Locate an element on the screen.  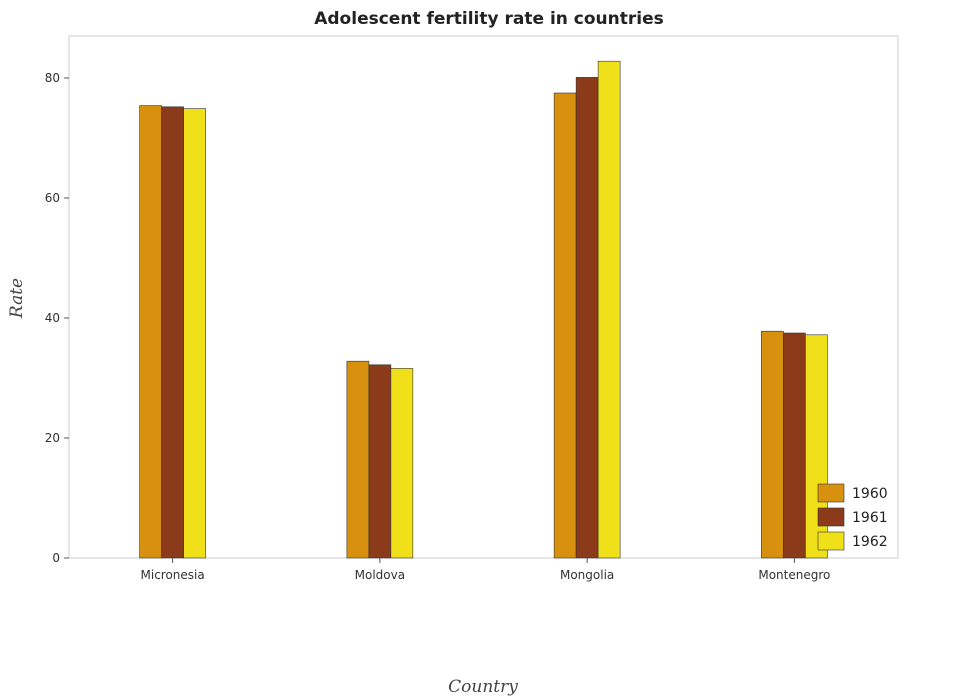
bar-montenegro-1961 is located at coordinates (794, 445).